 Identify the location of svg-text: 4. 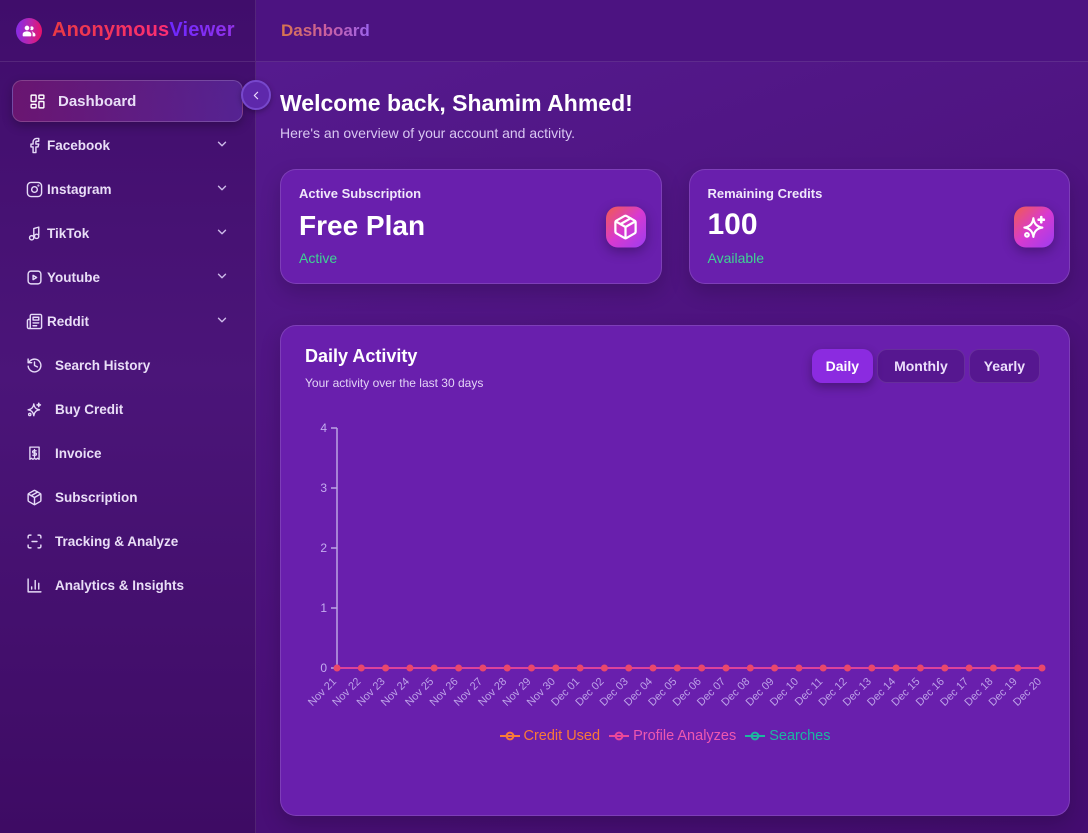
(323, 428).